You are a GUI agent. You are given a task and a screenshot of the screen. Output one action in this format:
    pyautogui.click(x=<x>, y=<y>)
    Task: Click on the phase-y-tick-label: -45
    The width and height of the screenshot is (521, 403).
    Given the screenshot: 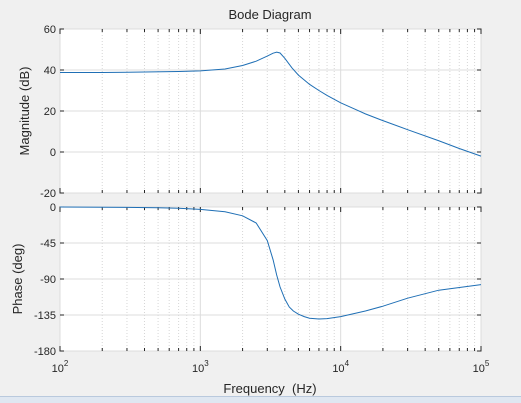 What is the action you would take?
    pyautogui.click(x=48, y=244)
    